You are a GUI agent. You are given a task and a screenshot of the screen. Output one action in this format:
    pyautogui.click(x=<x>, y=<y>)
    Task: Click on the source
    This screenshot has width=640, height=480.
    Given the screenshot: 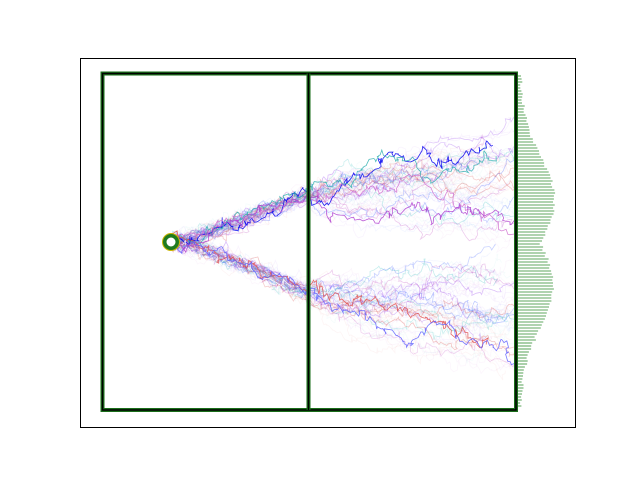 What is the action you would take?
    pyautogui.click(x=171, y=242)
    